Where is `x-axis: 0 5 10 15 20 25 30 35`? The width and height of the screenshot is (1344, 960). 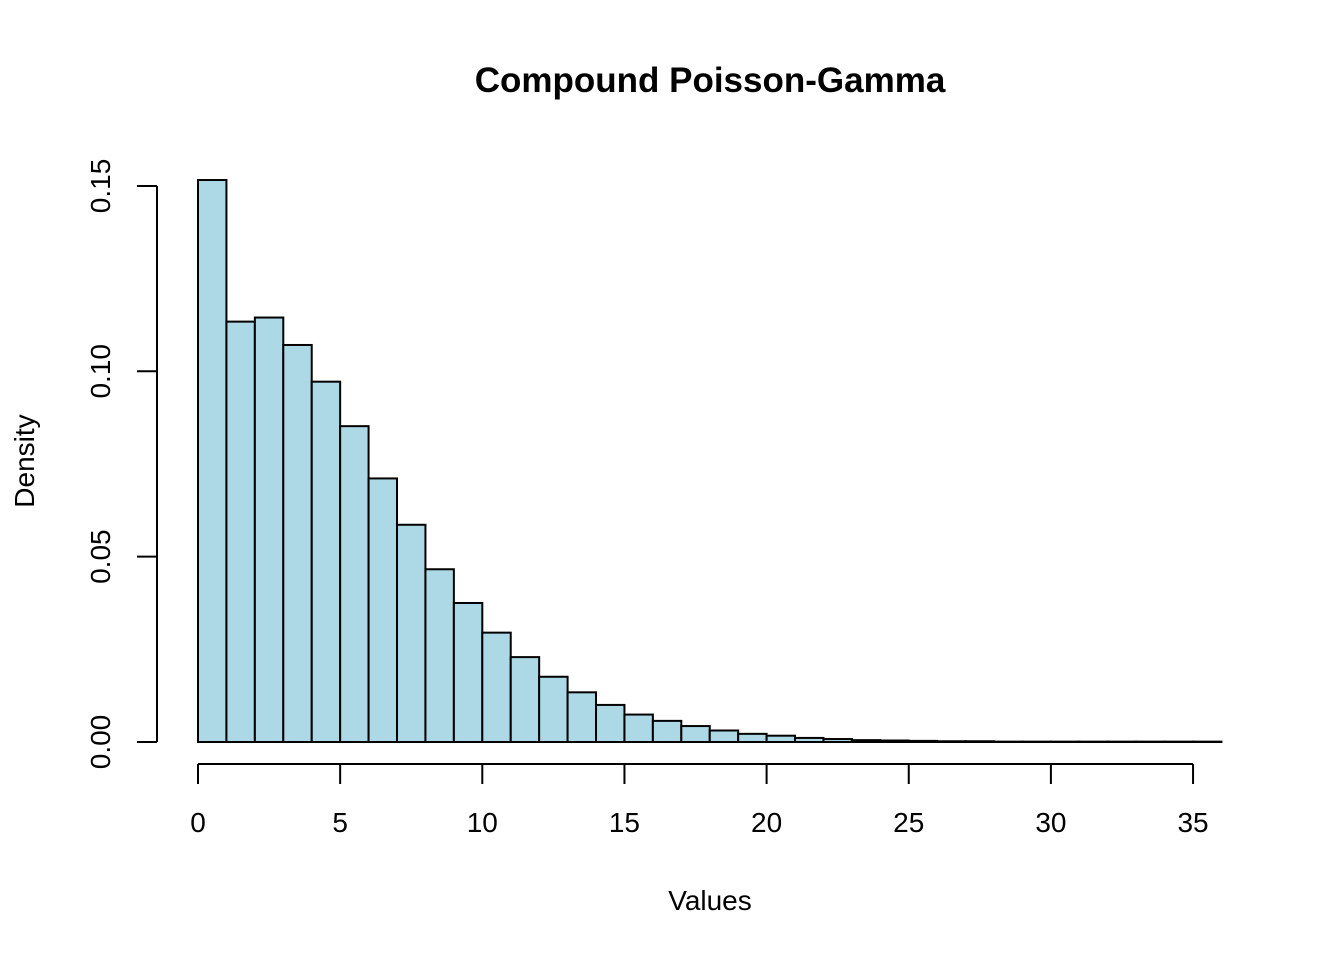
x-axis: 0 5 10 15 20 25 30 35 is located at coordinates (699, 800).